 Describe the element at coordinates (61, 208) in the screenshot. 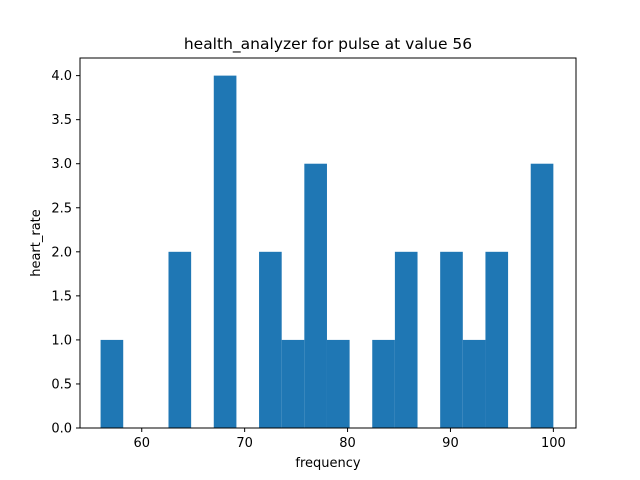

I see `y-tick-label: 2.5` at that location.